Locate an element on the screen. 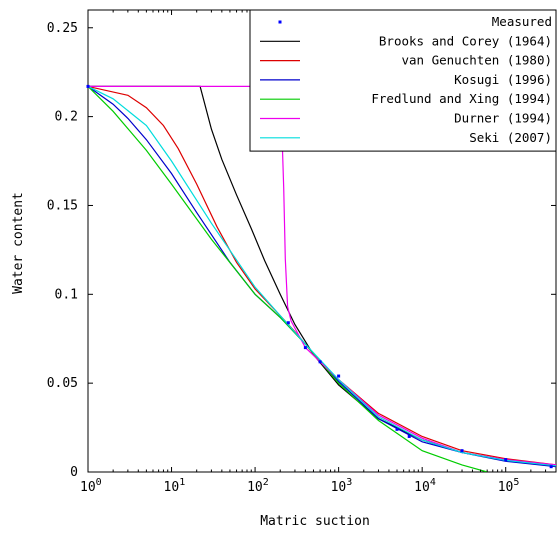  legend-box is located at coordinates (403, 80).